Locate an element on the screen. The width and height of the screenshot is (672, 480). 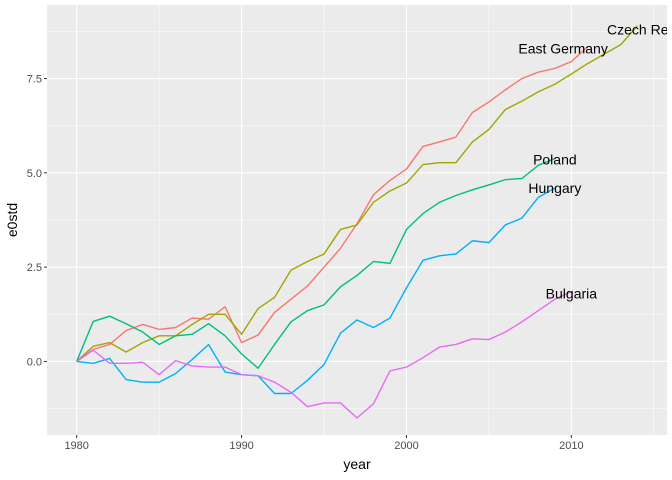
y-axis: 0.0 2.5 5.0 7.5 is located at coordinates (37, 221).